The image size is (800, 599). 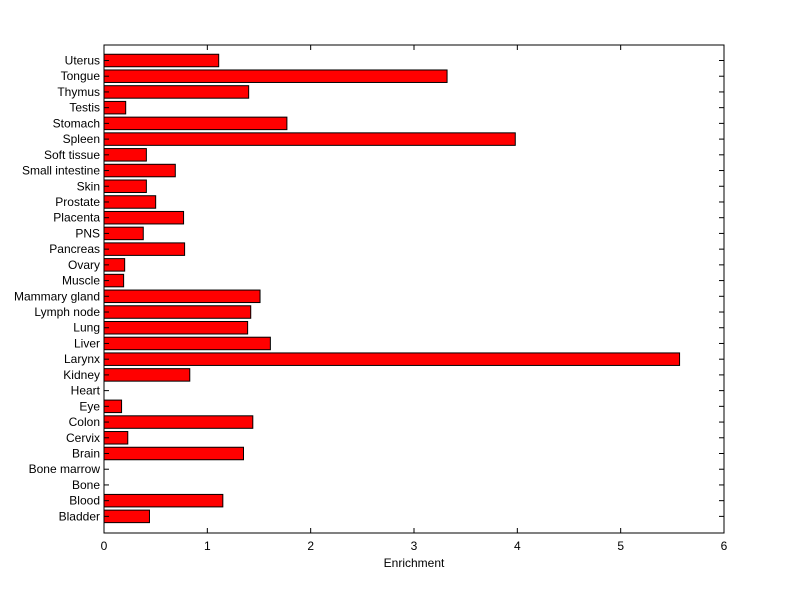 I want to click on y-tick-label: Skin, so click(x=88, y=186).